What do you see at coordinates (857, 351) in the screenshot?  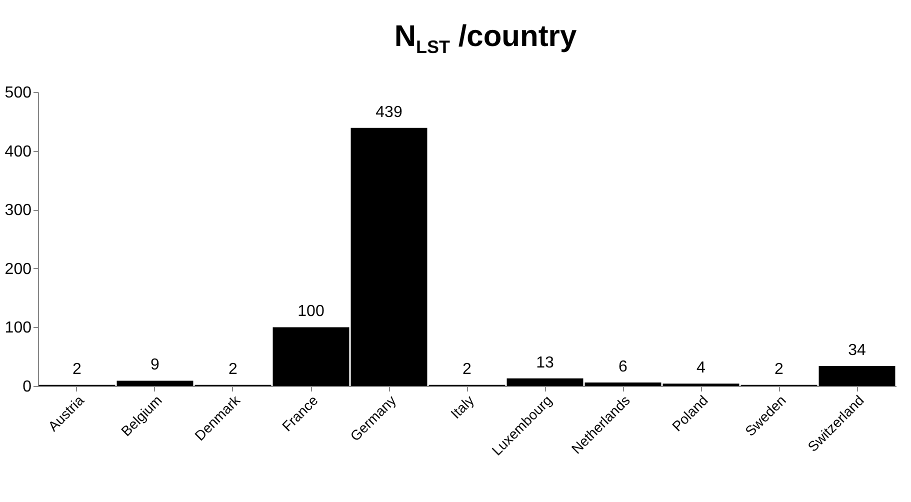 I see `data-label: 34` at bounding box center [857, 351].